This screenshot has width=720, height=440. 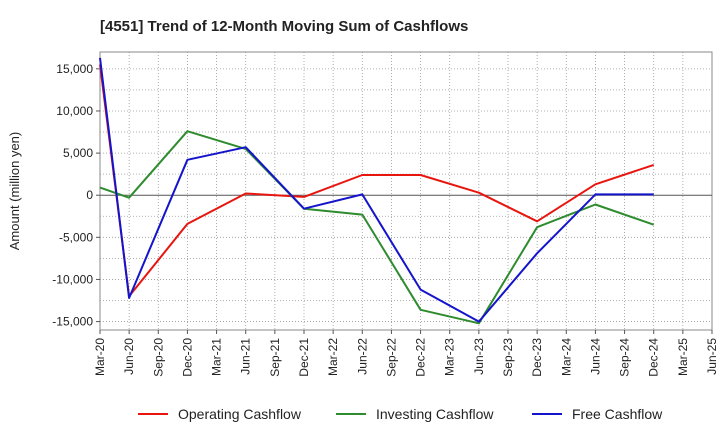 What do you see at coordinates (537, 357) in the screenshot?
I see `x-tick-label: Dec-23` at bounding box center [537, 357].